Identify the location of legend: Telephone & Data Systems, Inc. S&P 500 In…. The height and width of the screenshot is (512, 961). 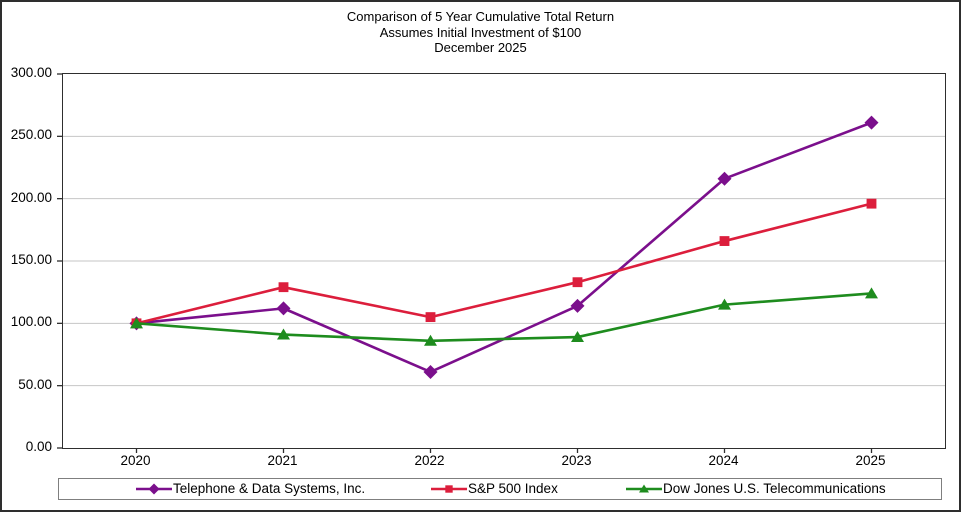
(500, 489).